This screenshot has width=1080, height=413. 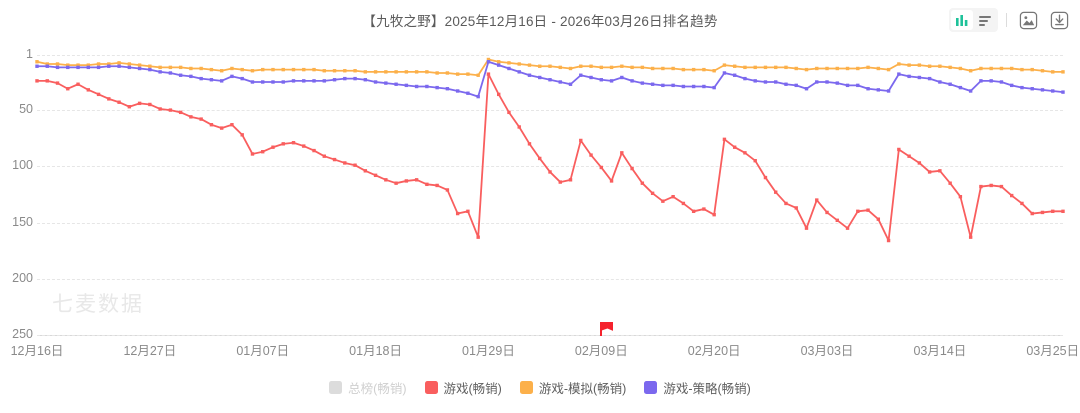 What do you see at coordinates (463, 387) in the screenshot?
I see `legend-item: 游戏(畅销)` at bounding box center [463, 387].